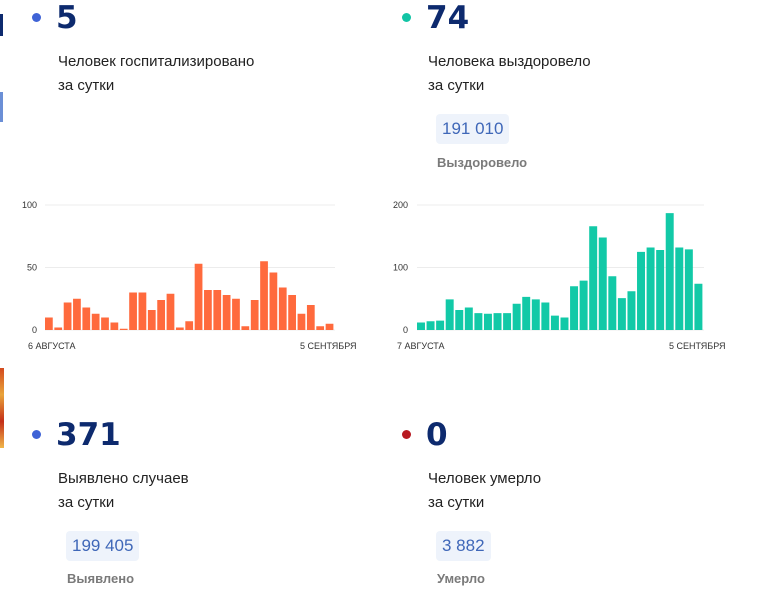 The image size is (757, 590). What do you see at coordinates (86, 85) in the screenshot?
I see `hospitalized-label-line2: за сутки` at bounding box center [86, 85].